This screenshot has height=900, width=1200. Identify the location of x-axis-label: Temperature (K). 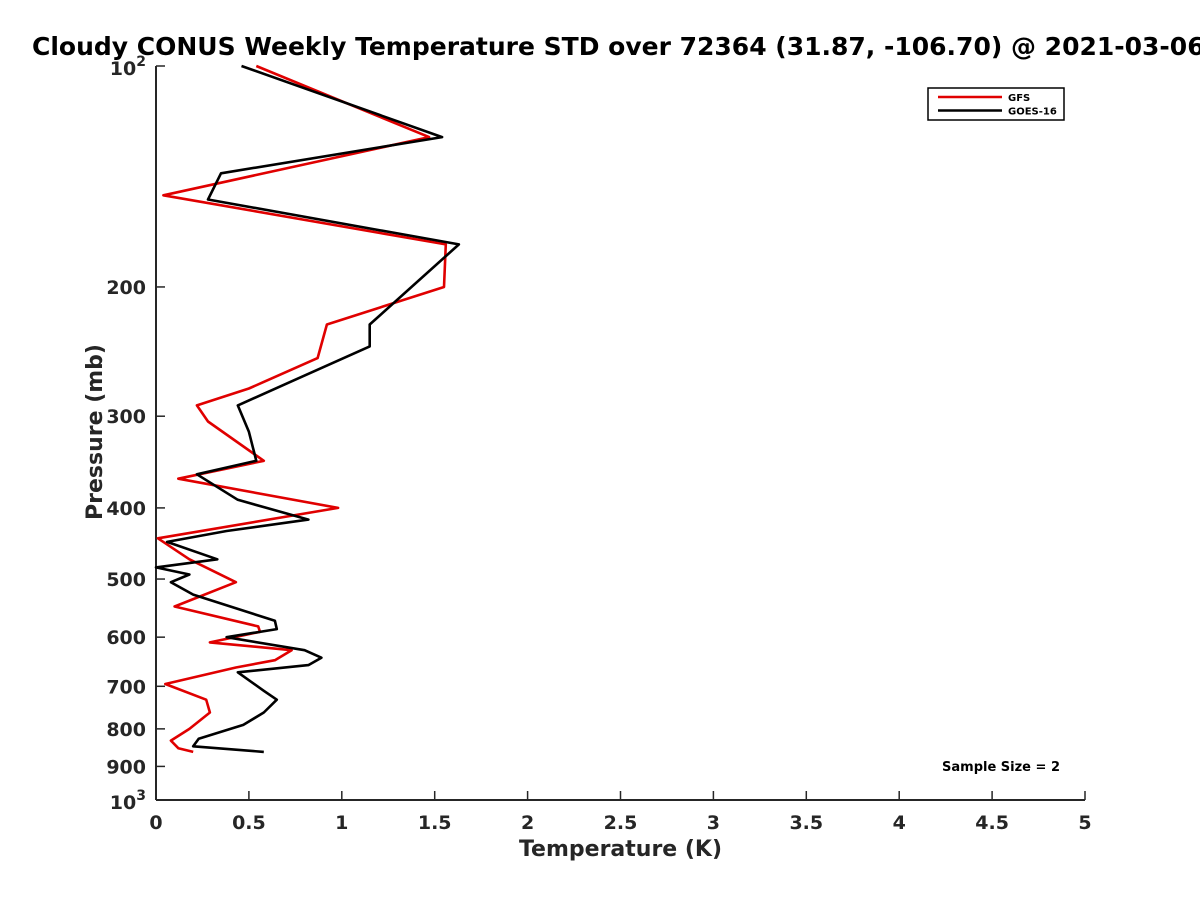
(620, 849).